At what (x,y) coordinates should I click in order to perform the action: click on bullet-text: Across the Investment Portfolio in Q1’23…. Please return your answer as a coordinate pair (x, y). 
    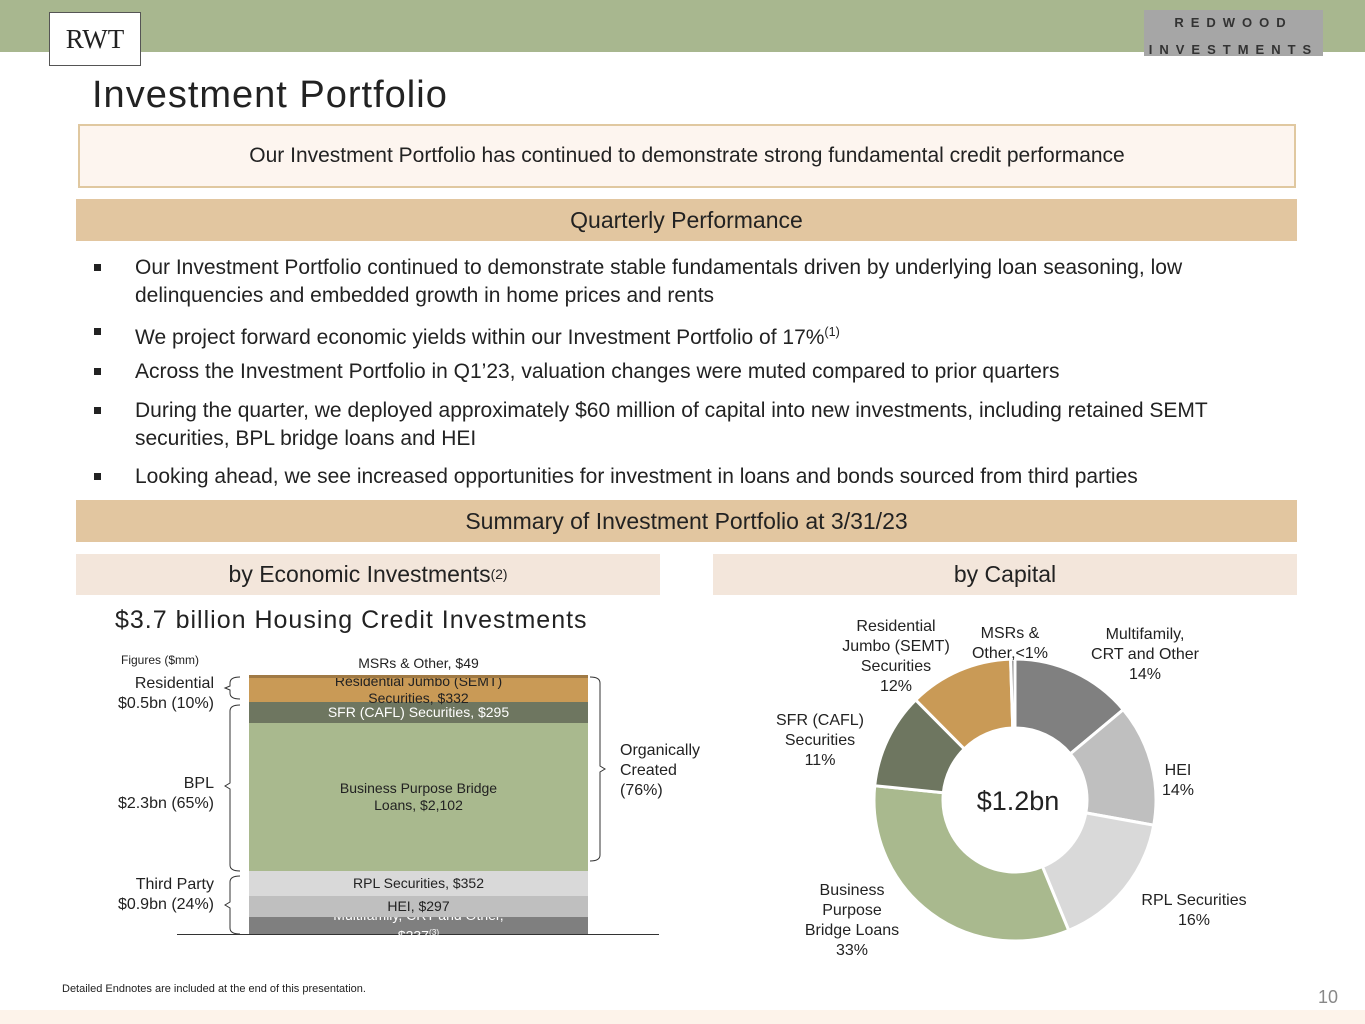
    Looking at the image, I should click on (597, 371).